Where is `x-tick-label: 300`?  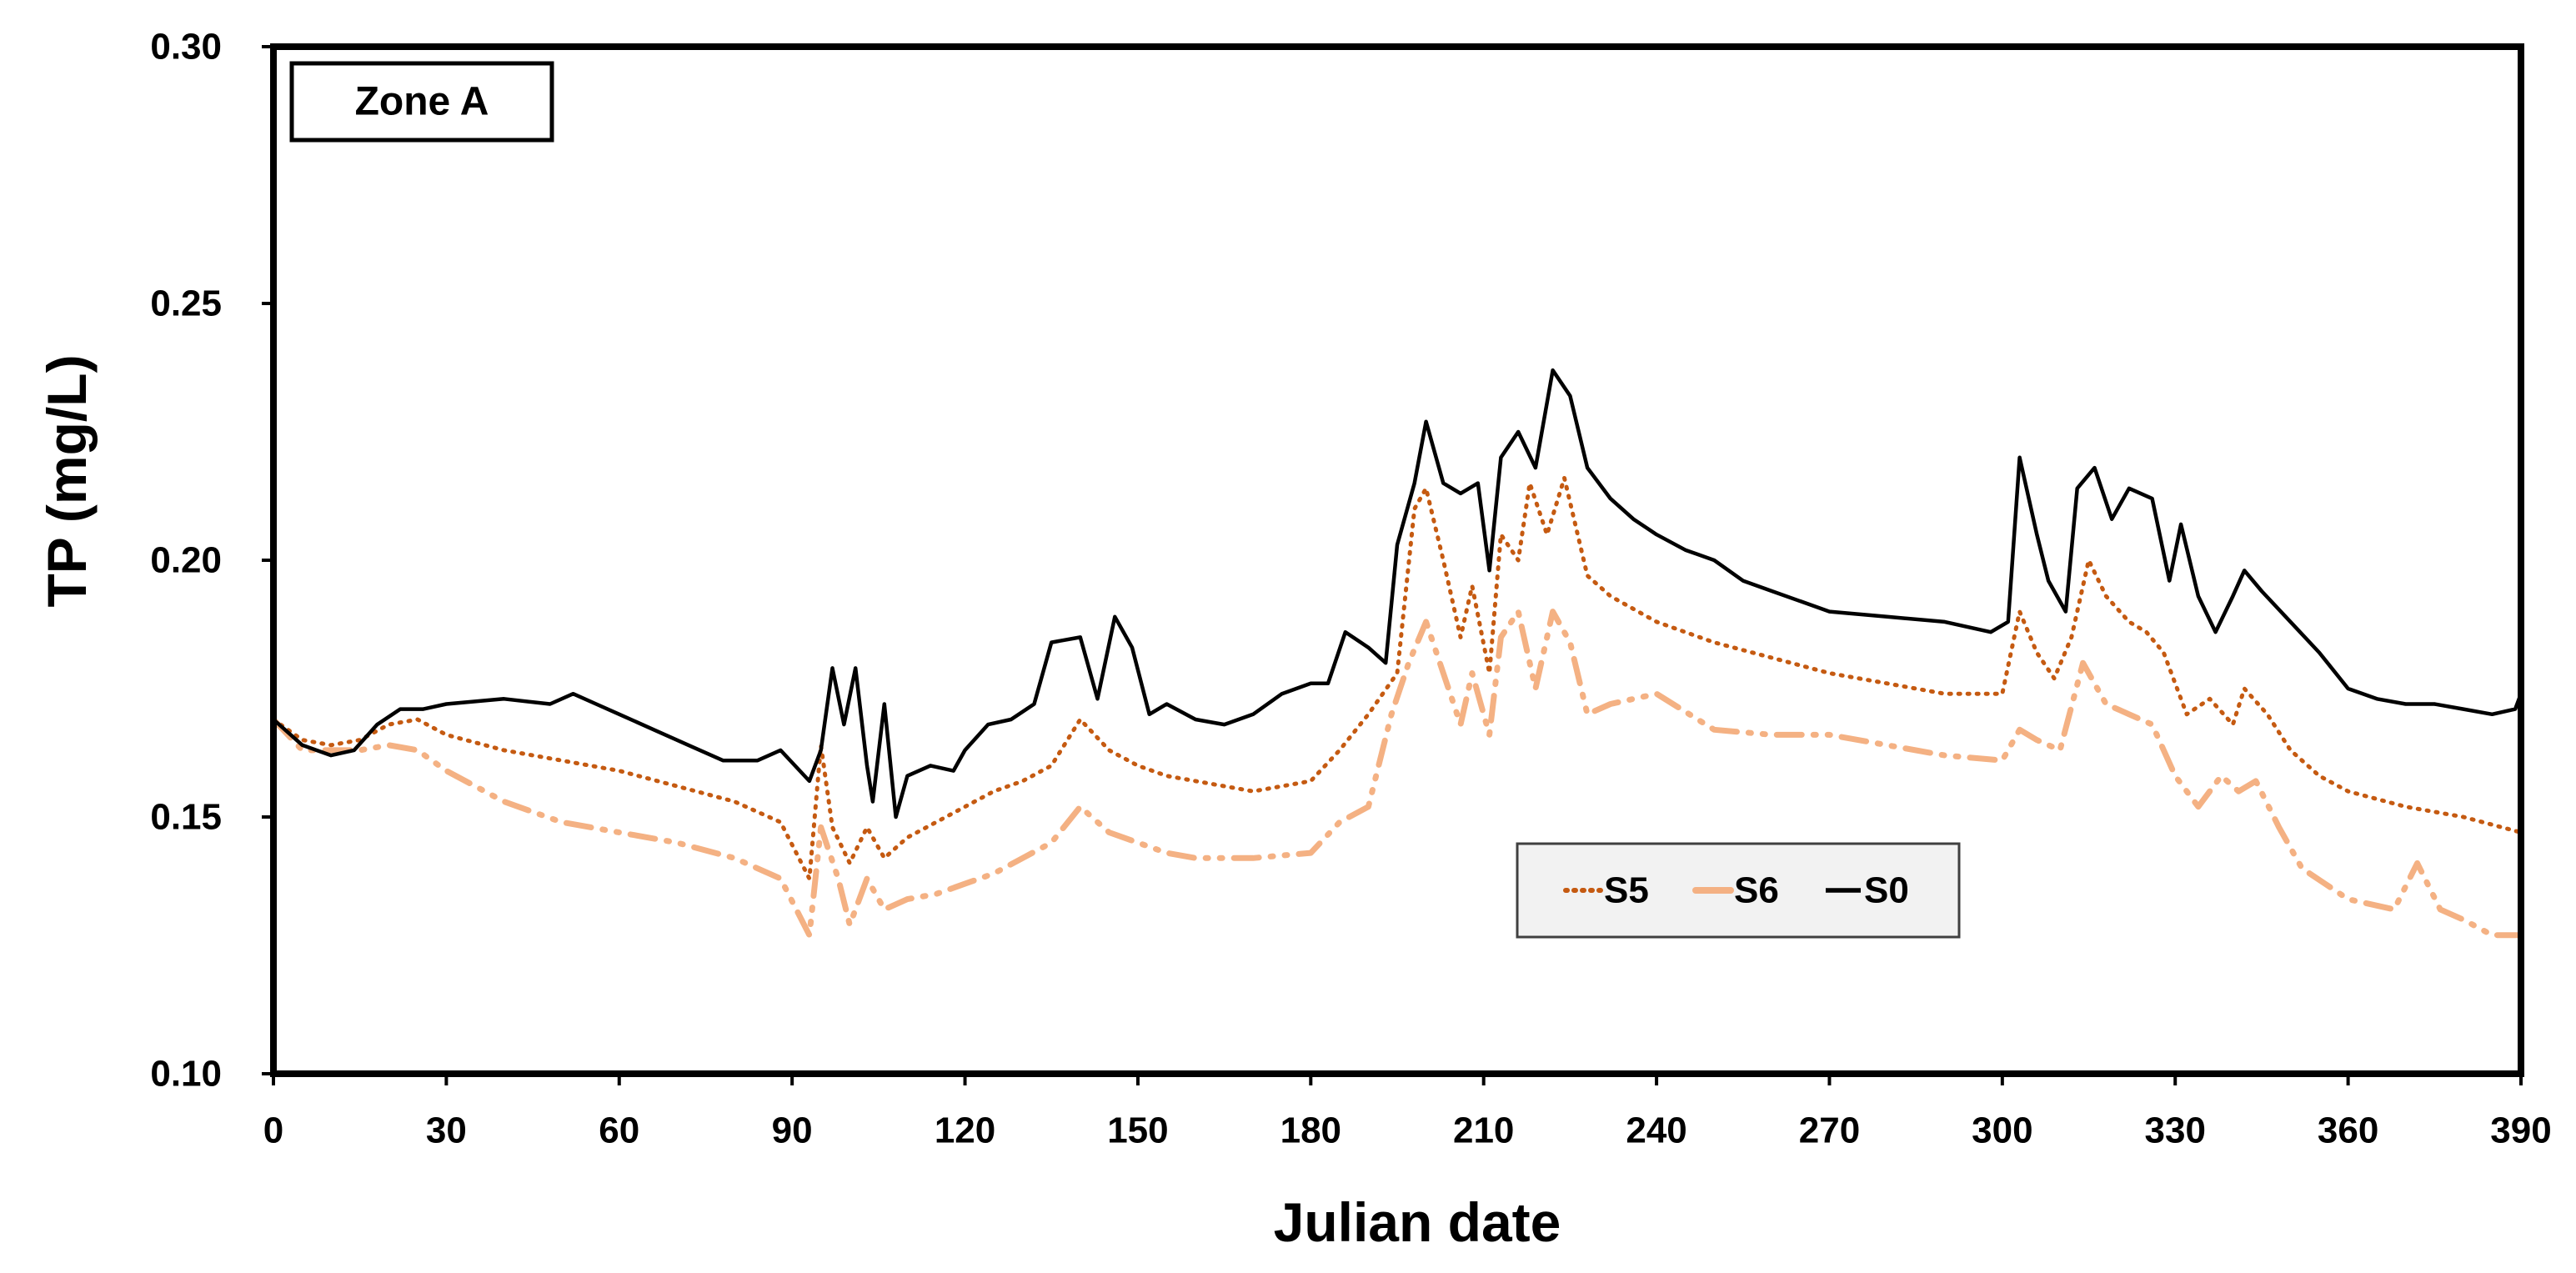 x-tick-label: 300 is located at coordinates (2002, 1131).